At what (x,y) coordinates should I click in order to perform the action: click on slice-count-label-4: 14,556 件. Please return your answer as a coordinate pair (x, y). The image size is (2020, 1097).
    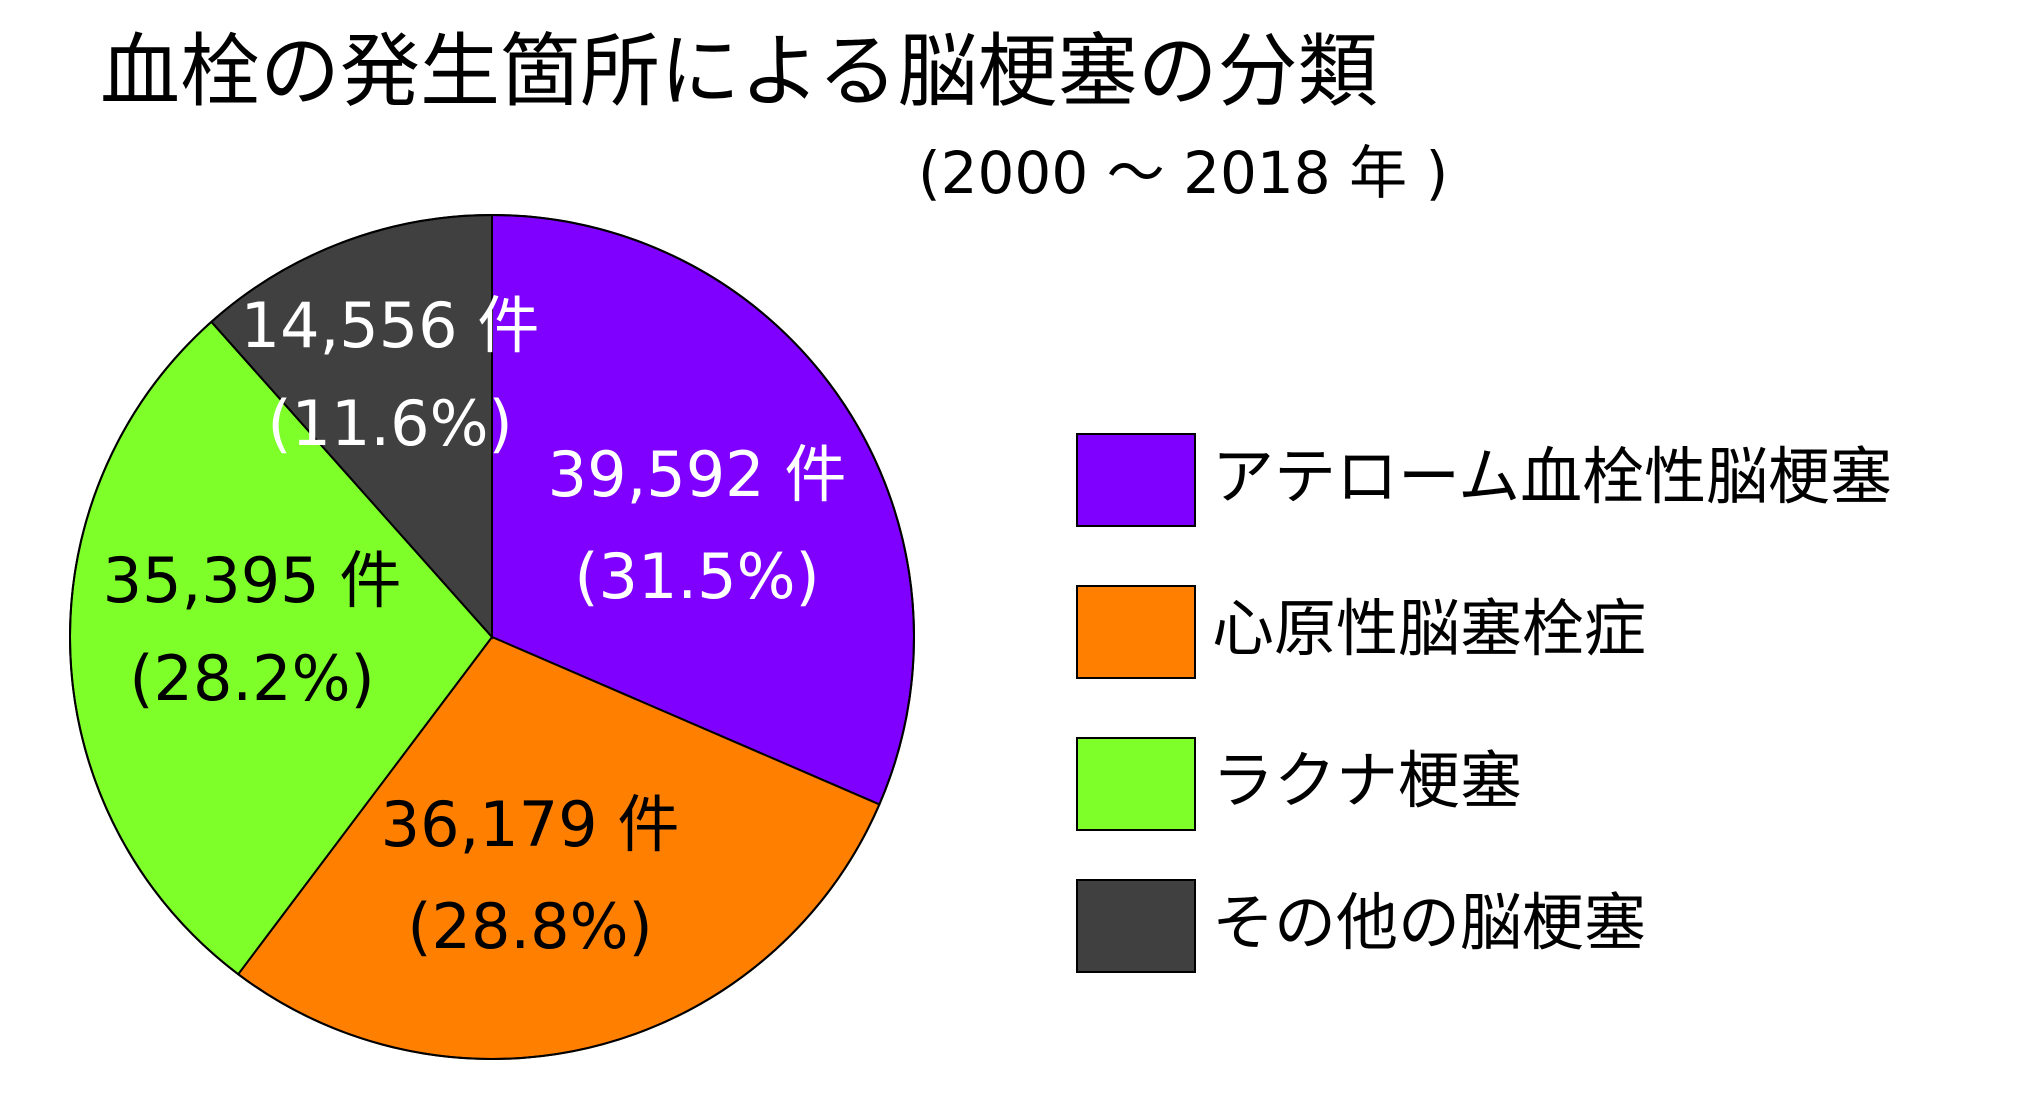
    Looking at the image, I should click on (390, 325).